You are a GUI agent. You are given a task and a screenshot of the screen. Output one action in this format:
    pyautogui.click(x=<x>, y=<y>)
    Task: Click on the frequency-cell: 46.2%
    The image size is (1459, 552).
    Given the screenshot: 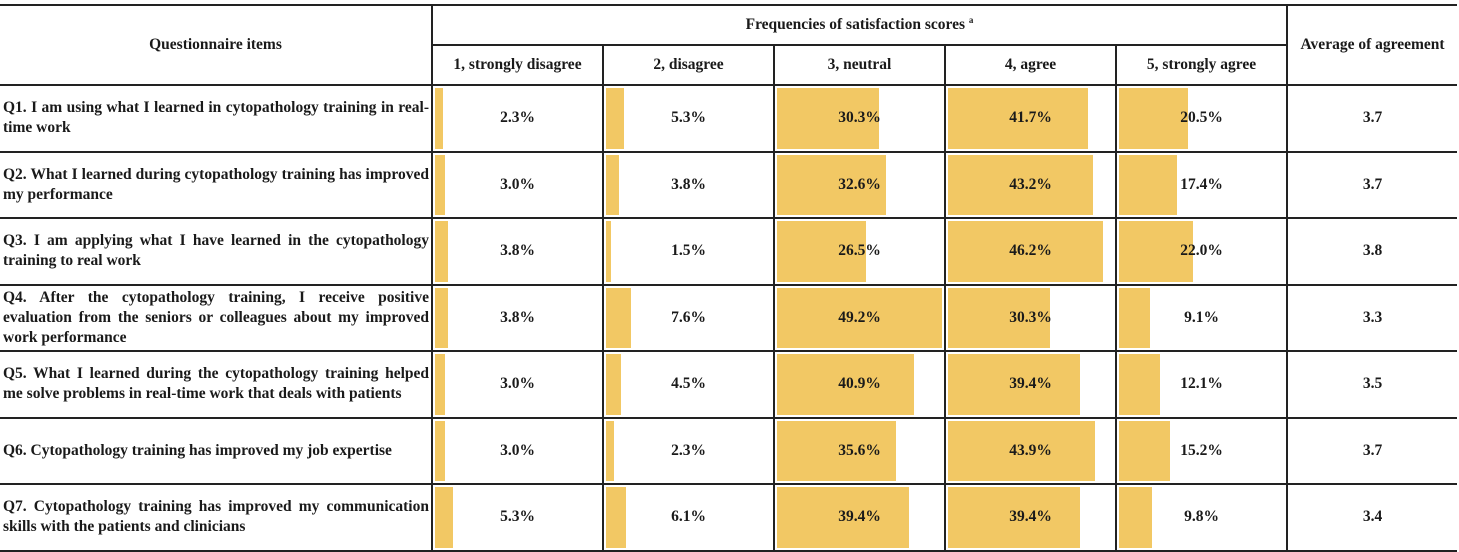 What is the action you would take?
    pyautogui.click(x=1030, y=252)
    